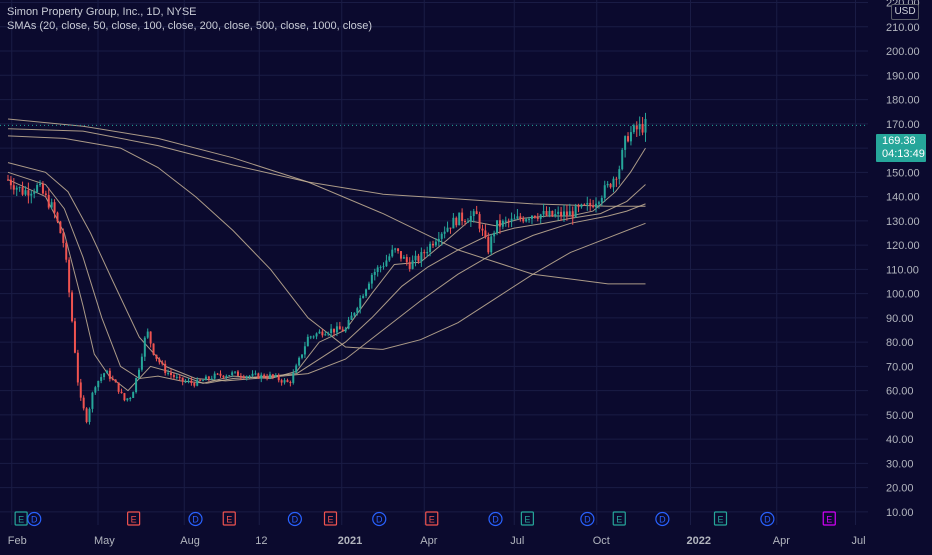  Describe the element at coordinates (900, 343) in the screenshot. I see `price-tick-label: 80.00` at that location.